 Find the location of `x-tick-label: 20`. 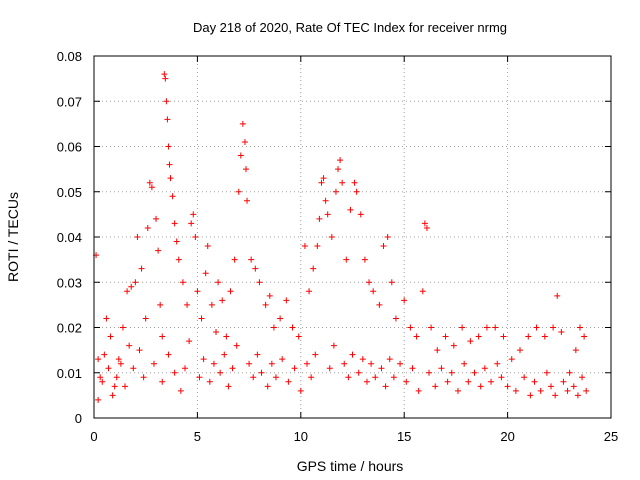

x-tick-label: 20 is located at coordinates (507, 436).